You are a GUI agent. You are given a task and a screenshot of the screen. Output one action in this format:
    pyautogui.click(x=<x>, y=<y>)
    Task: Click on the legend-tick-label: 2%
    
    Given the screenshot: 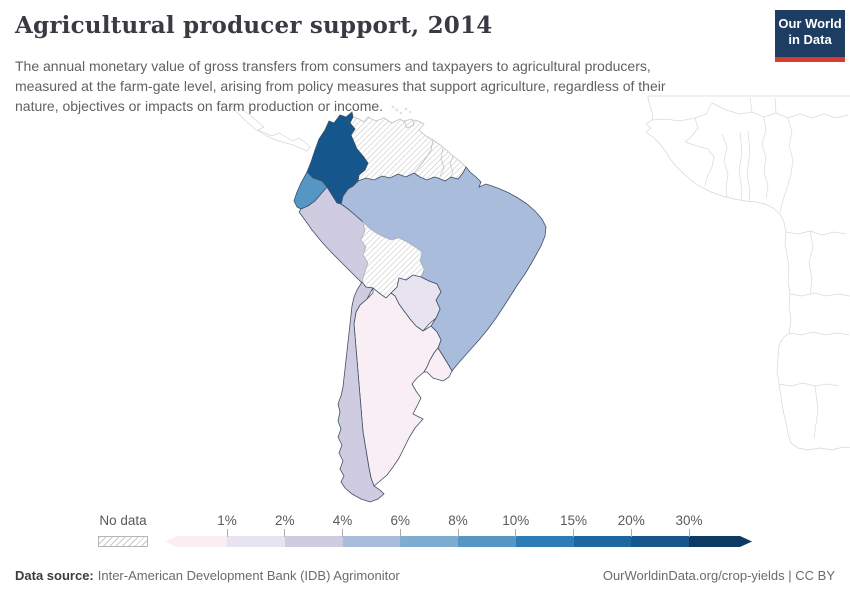 What is the action you would take?
    pyautogui.click(x=284, y=520)
    